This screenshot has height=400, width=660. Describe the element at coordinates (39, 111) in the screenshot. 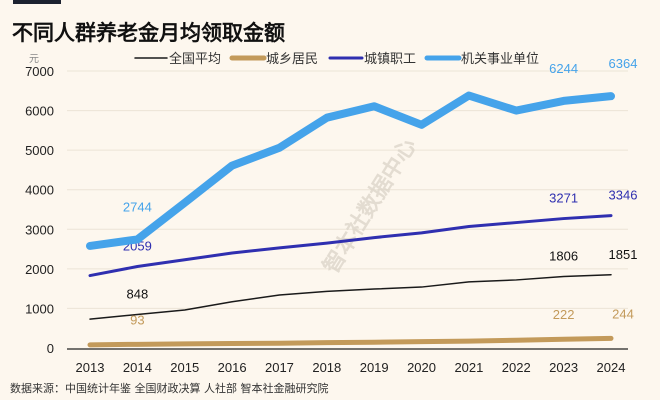

I see `y-tick-label: 6000` at that location.